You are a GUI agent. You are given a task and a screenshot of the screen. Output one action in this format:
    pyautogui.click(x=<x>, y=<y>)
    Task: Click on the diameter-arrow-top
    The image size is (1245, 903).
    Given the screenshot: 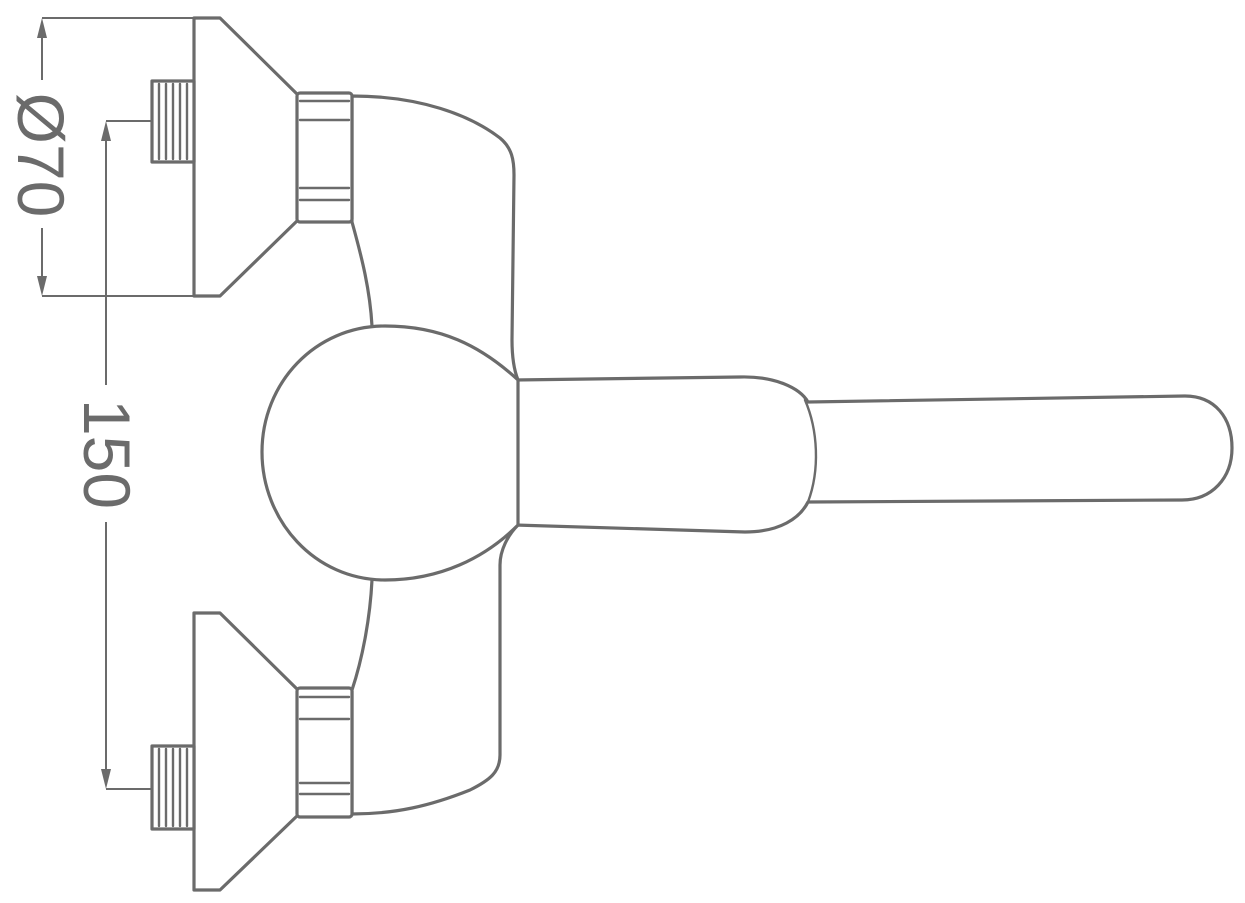 What is the action you would take?
    pyautogui.click(x=42, y=28)
    